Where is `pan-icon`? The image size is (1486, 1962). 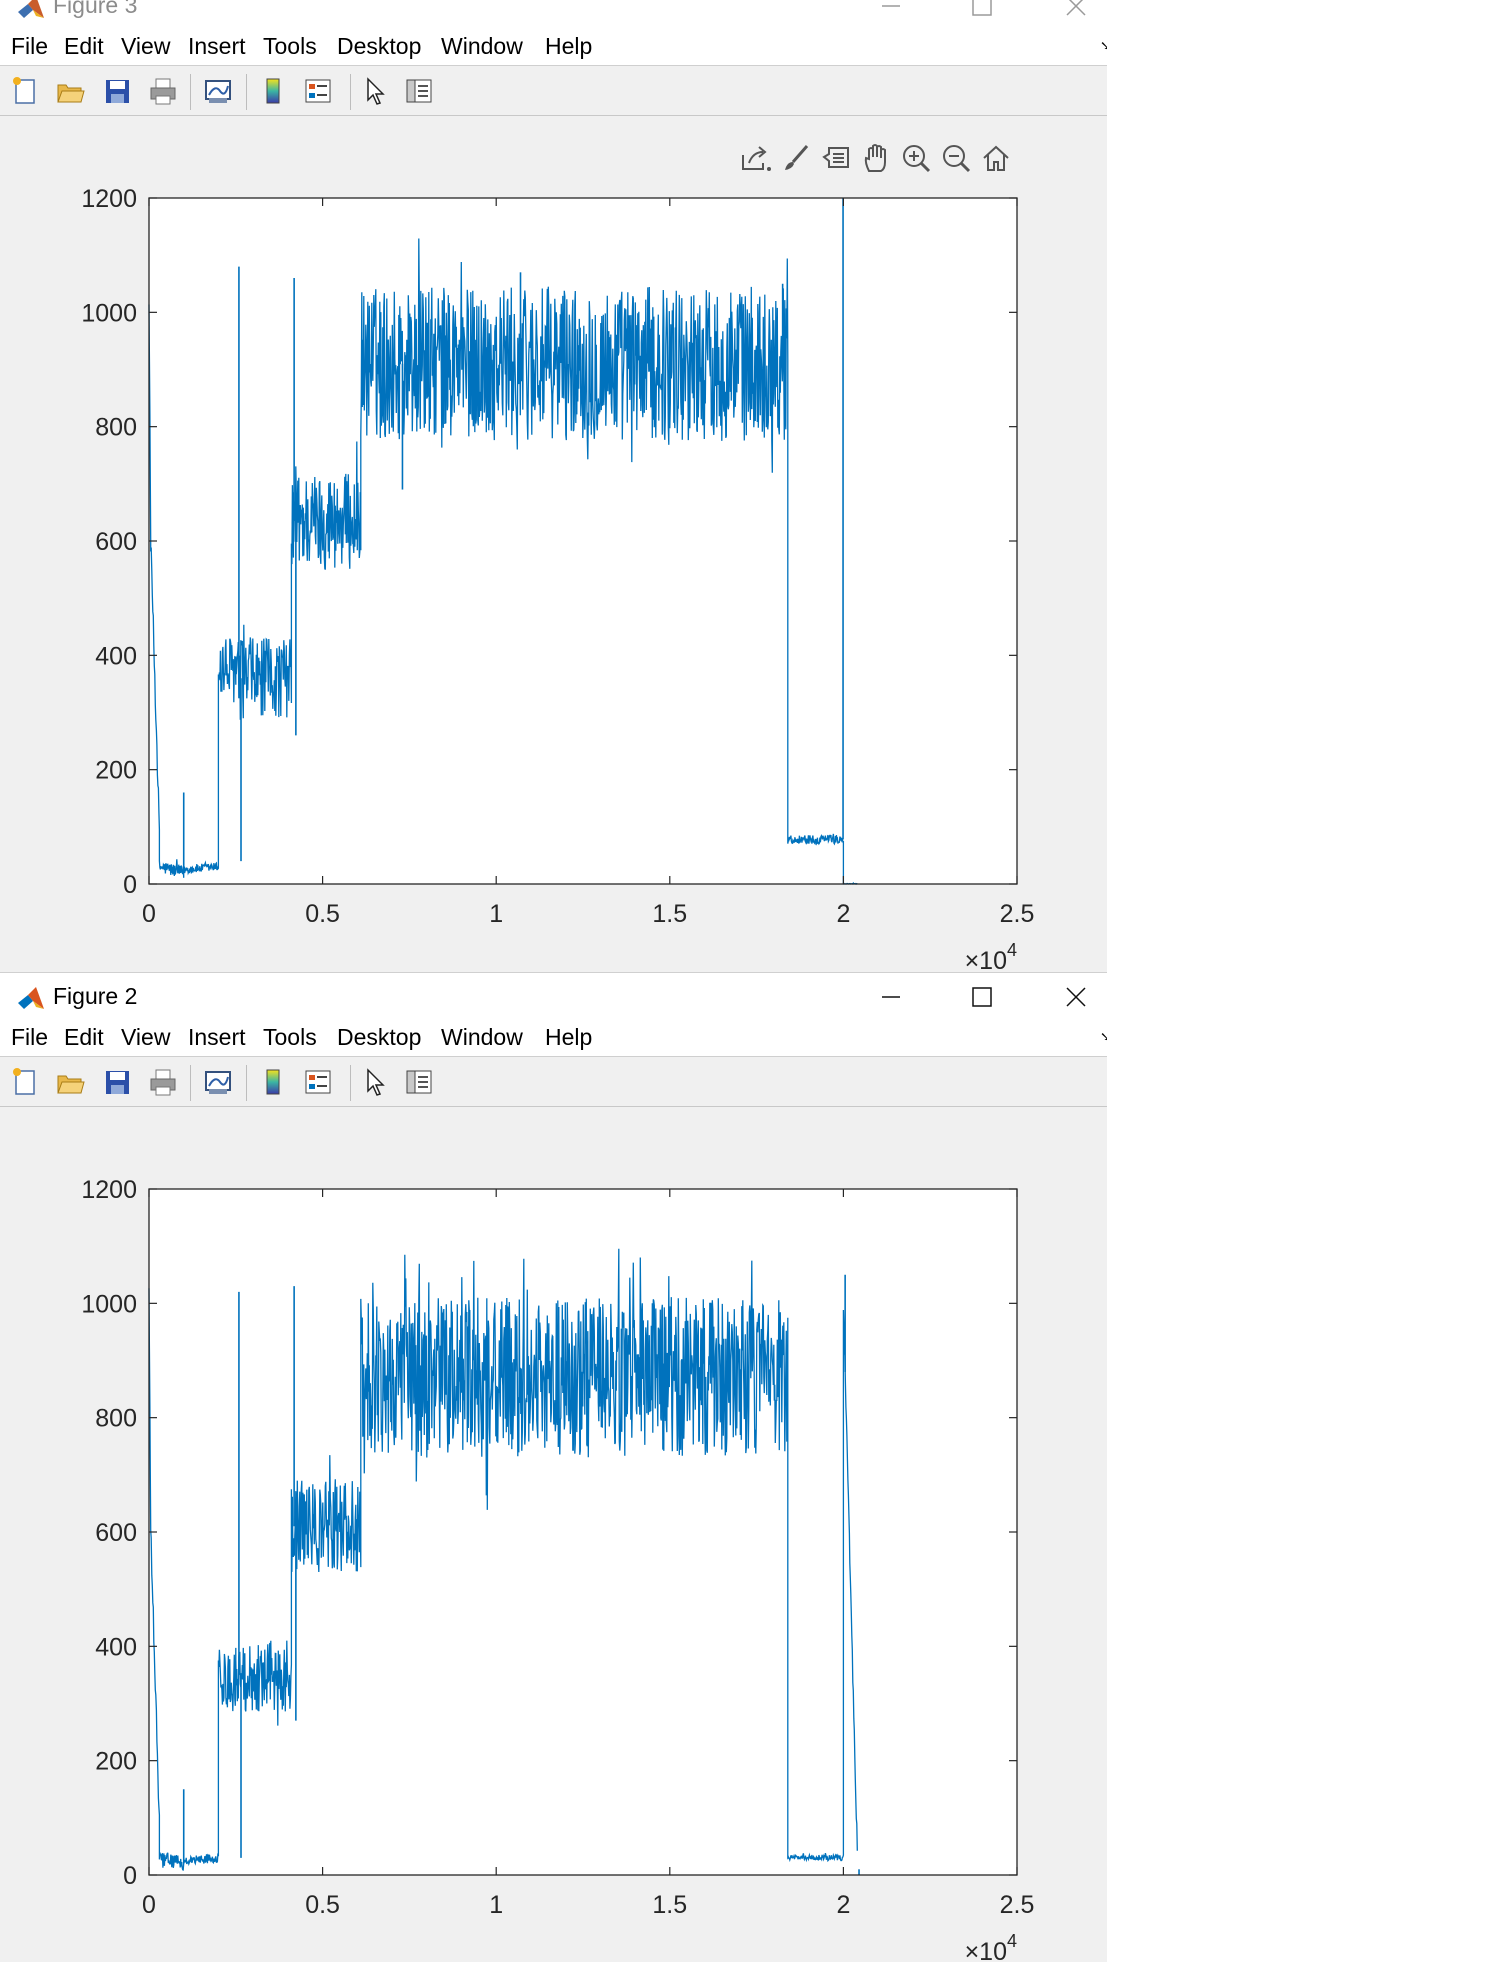
pan-icon is located at coordinates (876, 158).